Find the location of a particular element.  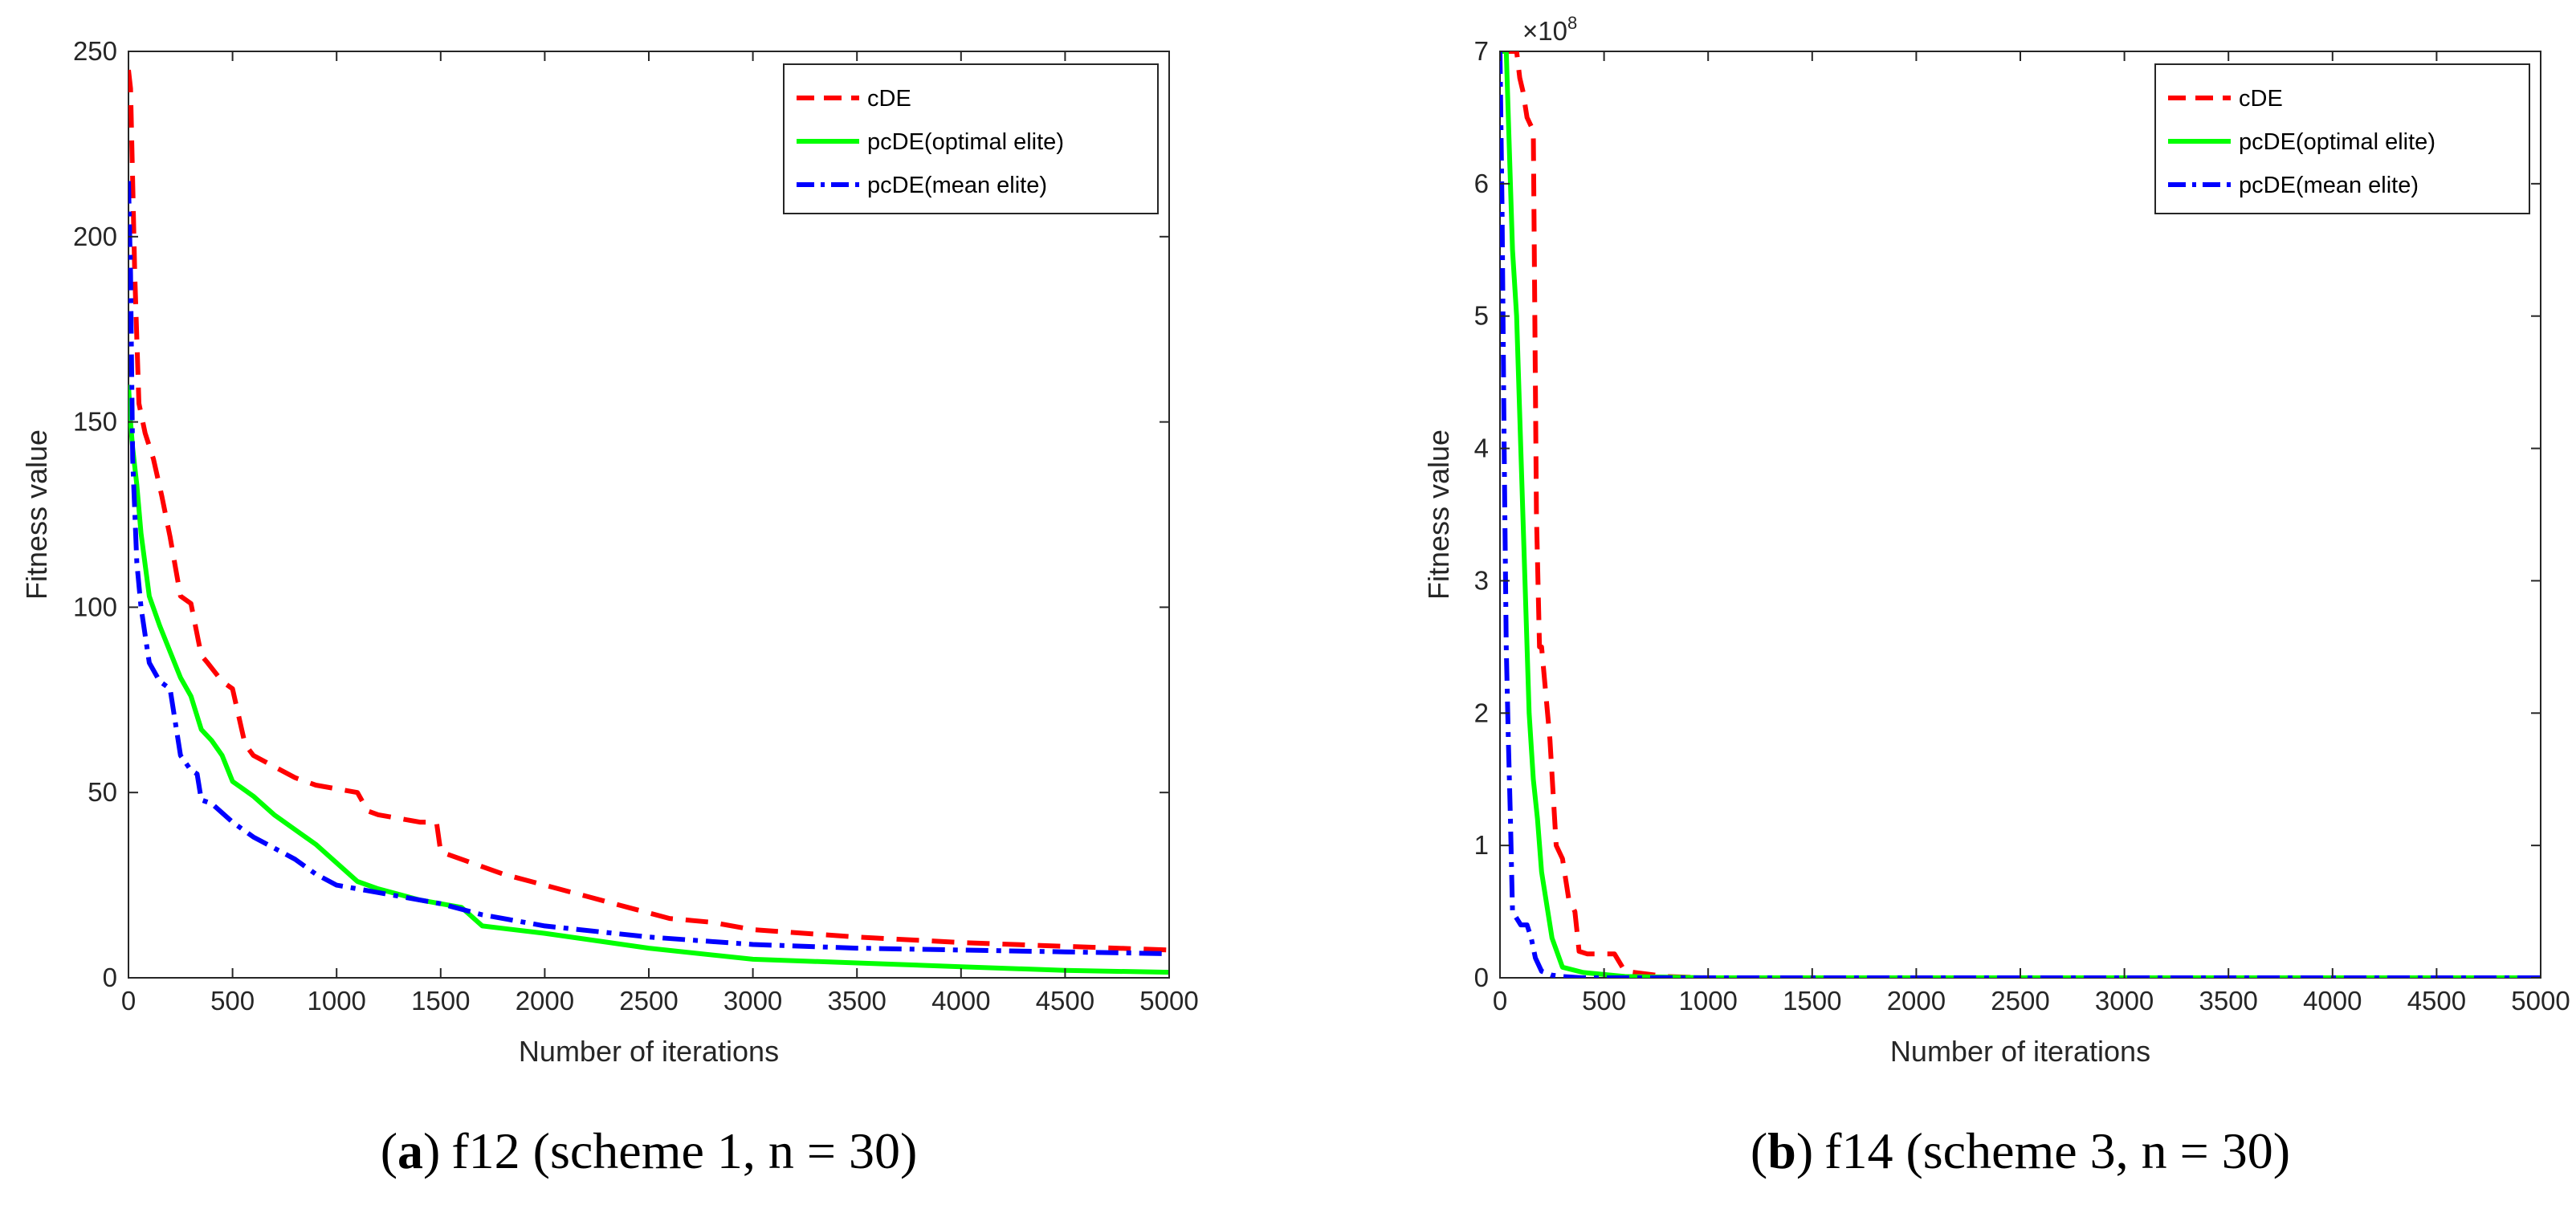

legend-a: cDE pcDE(optimal elite) pcDE(mean elite) is located at coordinates (971, 138).